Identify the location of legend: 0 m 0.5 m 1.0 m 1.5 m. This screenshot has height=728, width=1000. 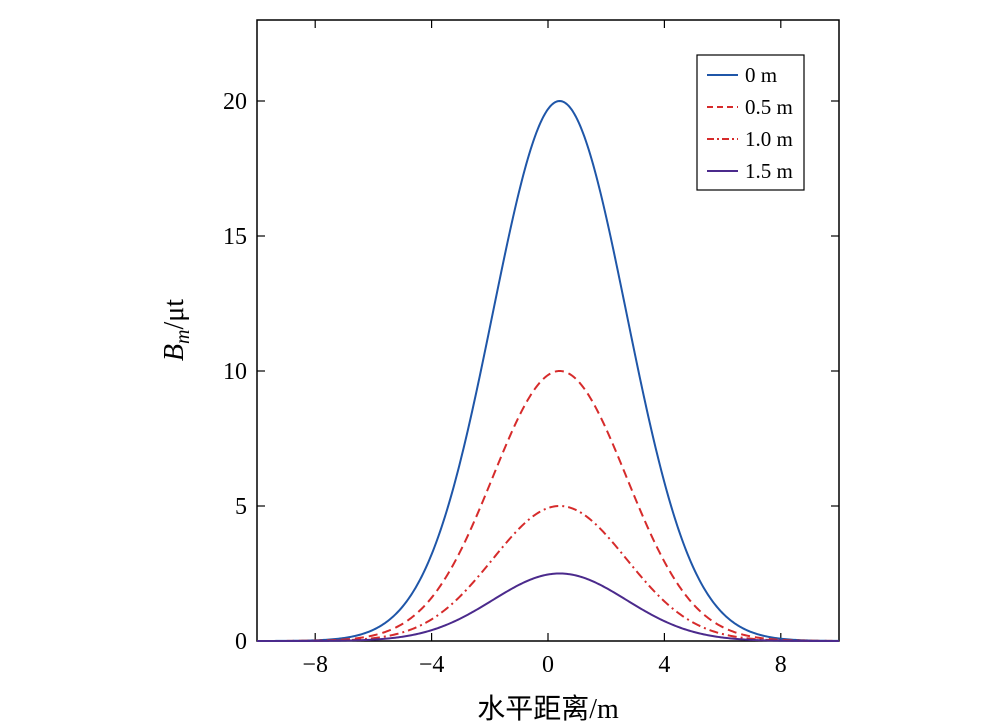
(750, 122).